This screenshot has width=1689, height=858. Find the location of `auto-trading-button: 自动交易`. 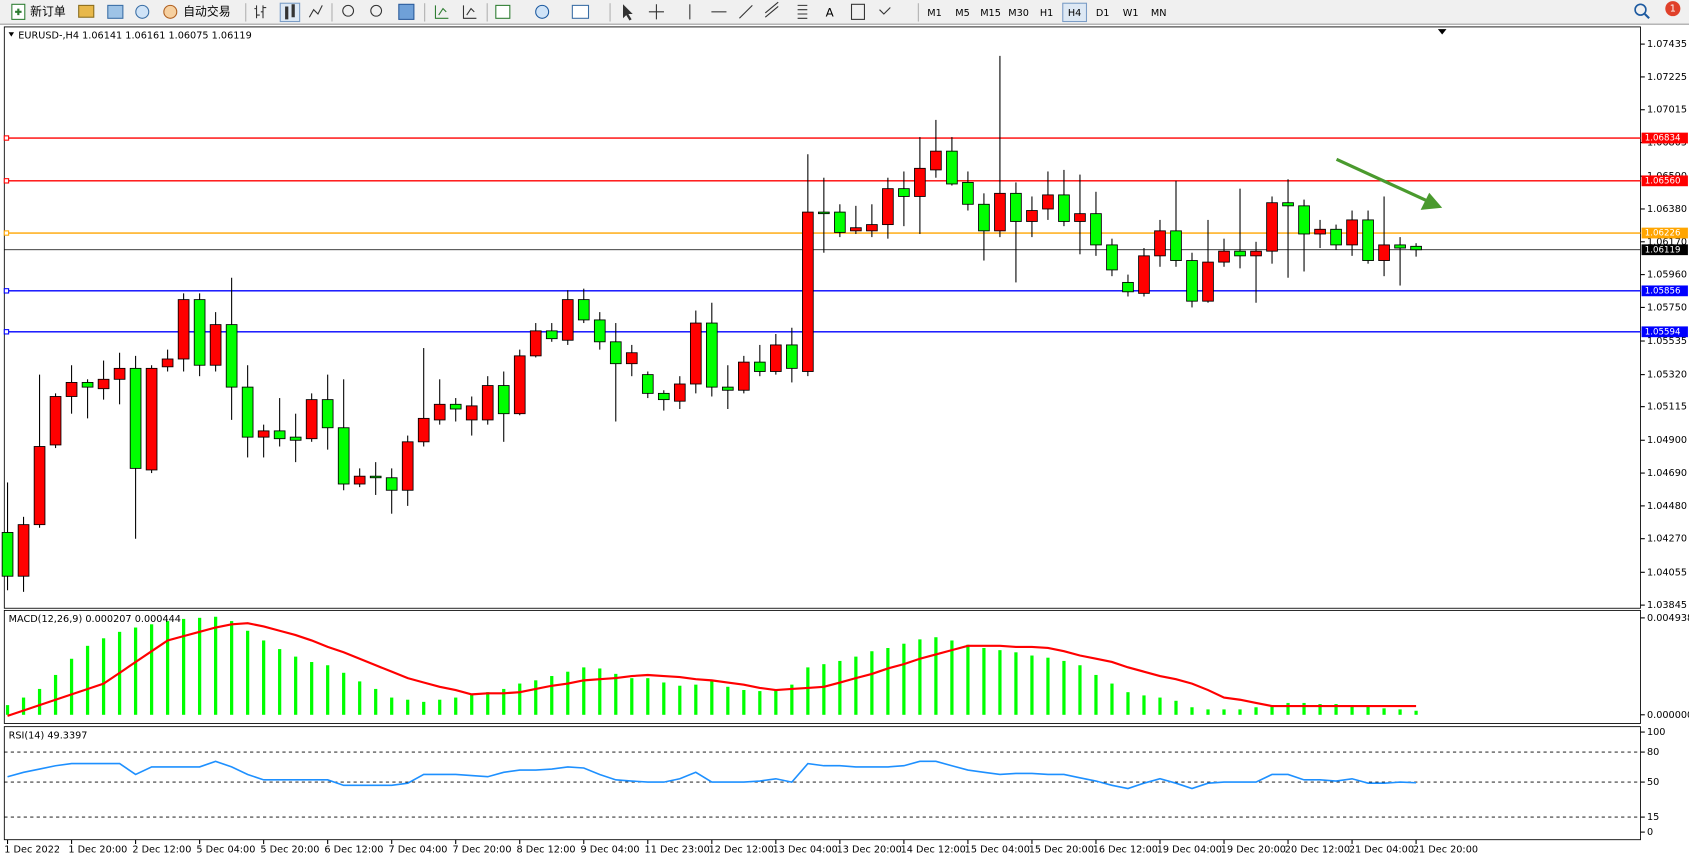

auto-trading-button: 自动交易 is located at coordinates (197, 11).